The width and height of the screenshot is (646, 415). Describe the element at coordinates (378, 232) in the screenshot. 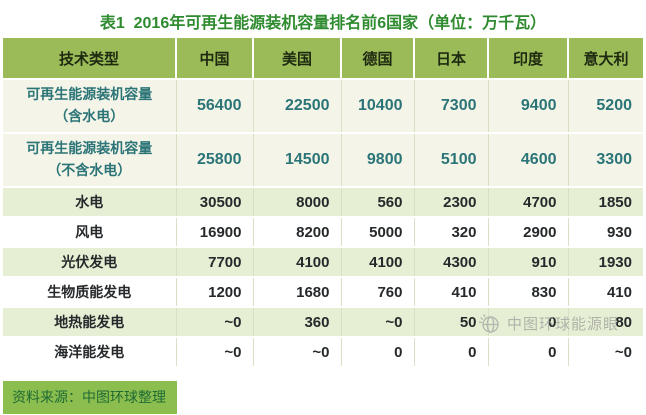

I see `value-cell: 5000` at that location.